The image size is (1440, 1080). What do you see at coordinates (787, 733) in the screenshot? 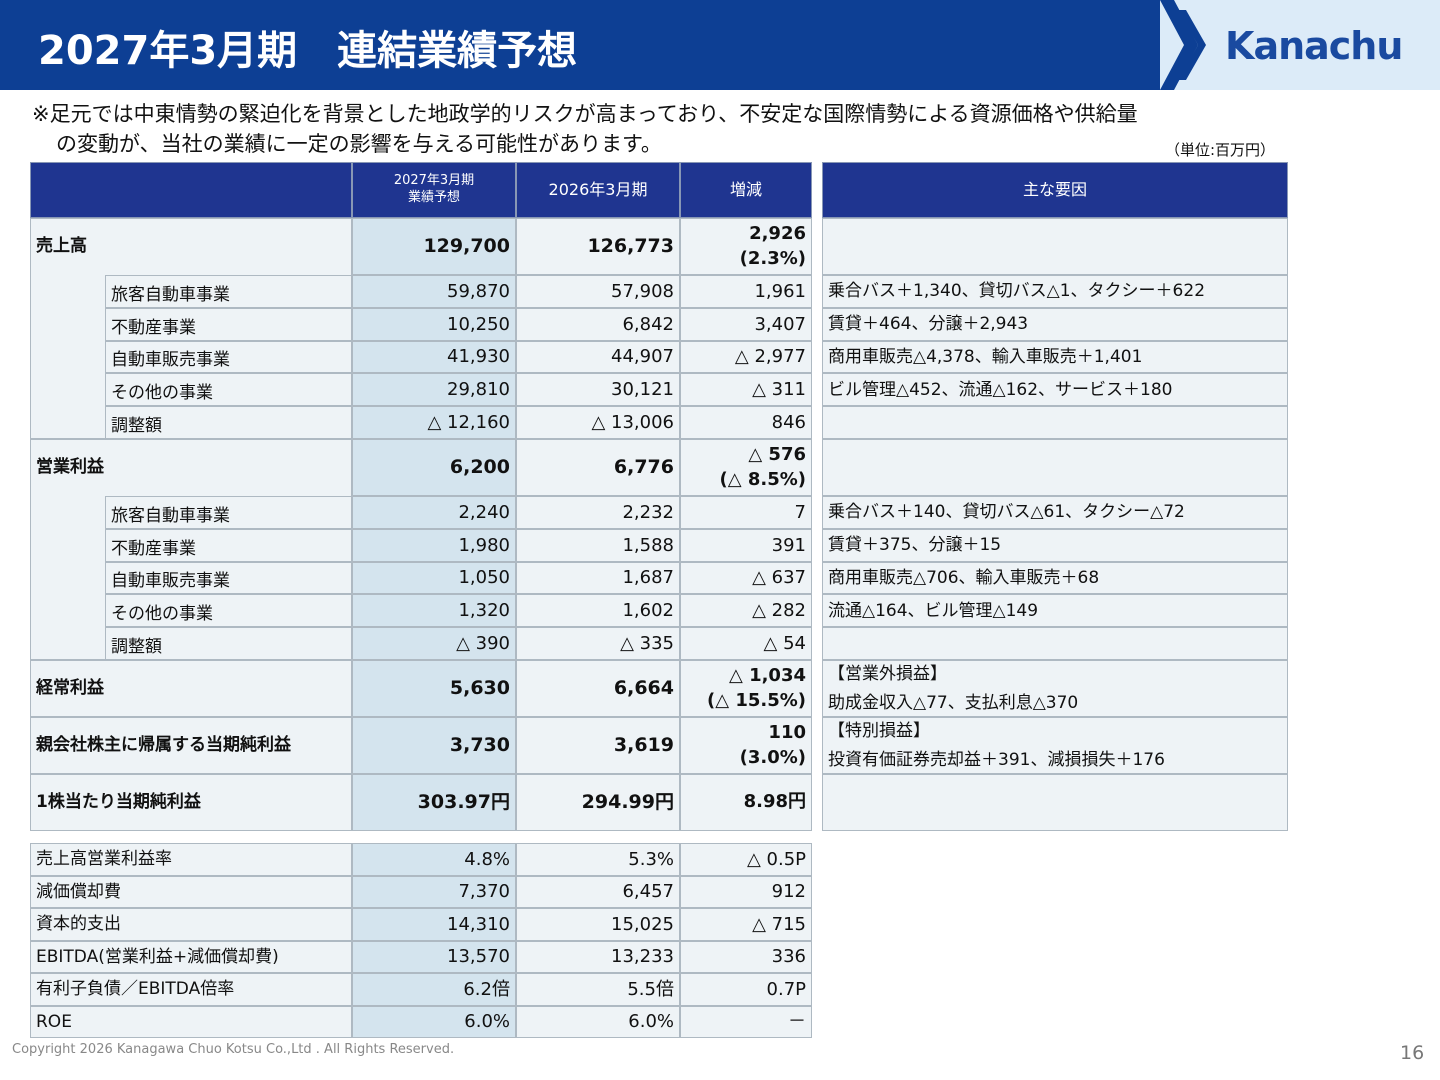
I see `cell-text: 110` at bounding box center [787, 733].